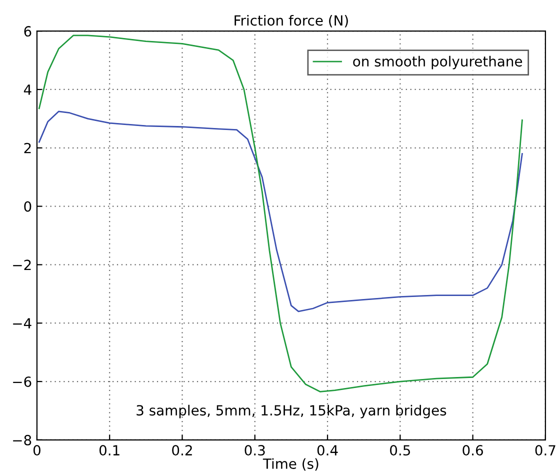 Image resolution: width=560 pixels, height=471 pixels. What do you see at coordinates (290, 464) in the screenshot?
I see `x-axis-title: Time (s)` at bounding box center [290, 464].